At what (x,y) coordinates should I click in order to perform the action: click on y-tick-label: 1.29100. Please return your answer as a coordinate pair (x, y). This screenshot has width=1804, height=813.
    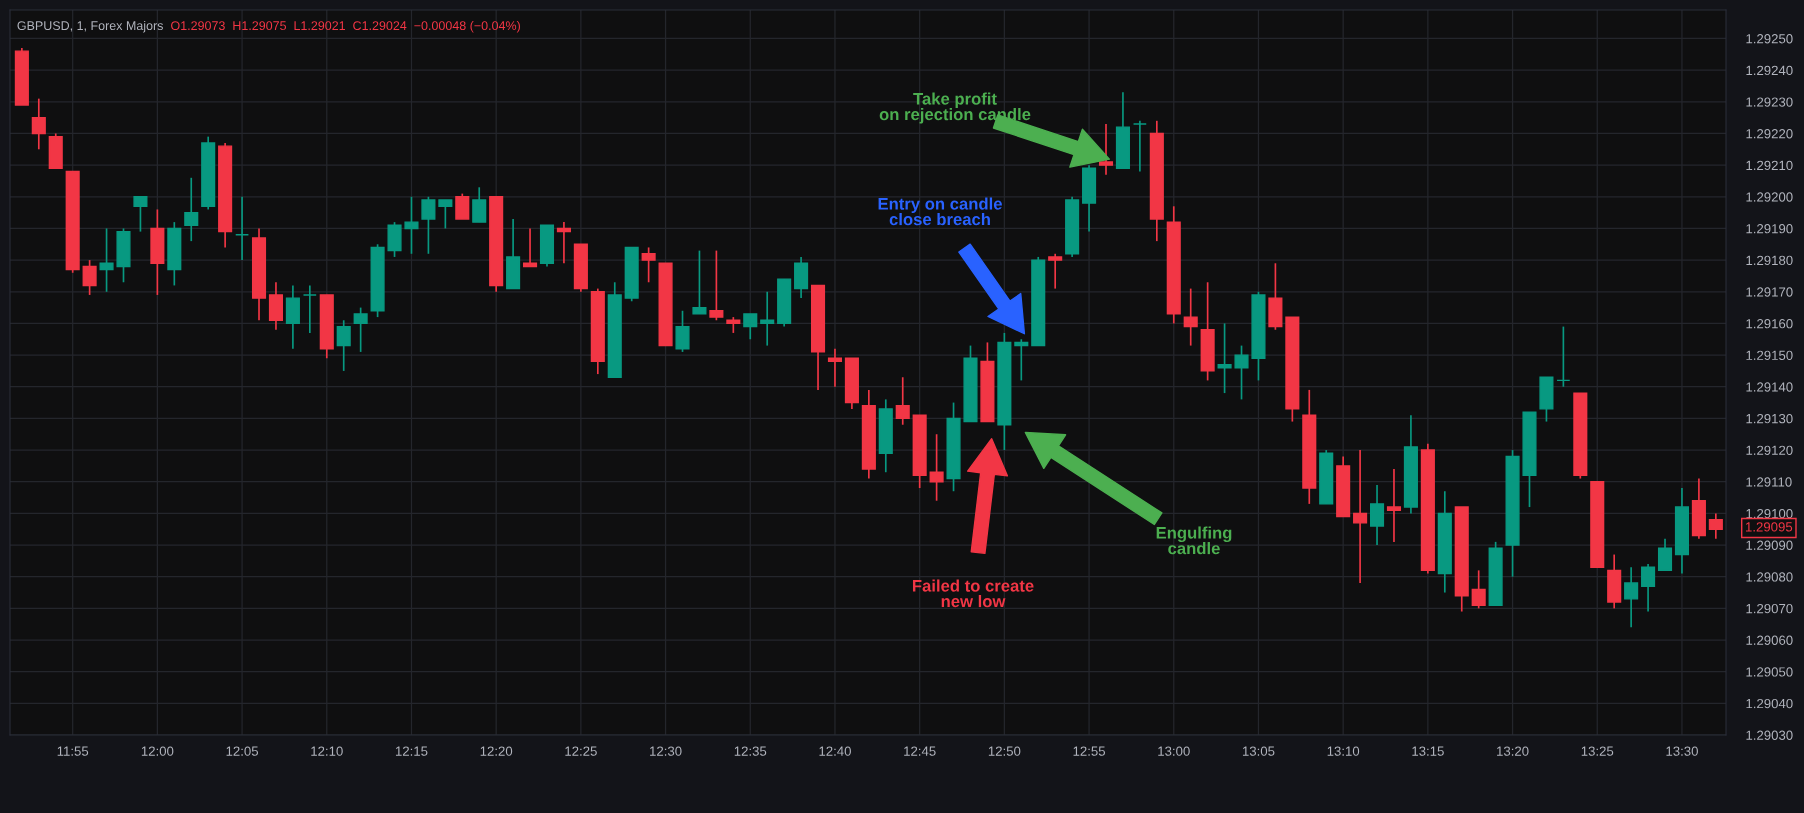
    Looking at the image, I should click on (1769, 513).